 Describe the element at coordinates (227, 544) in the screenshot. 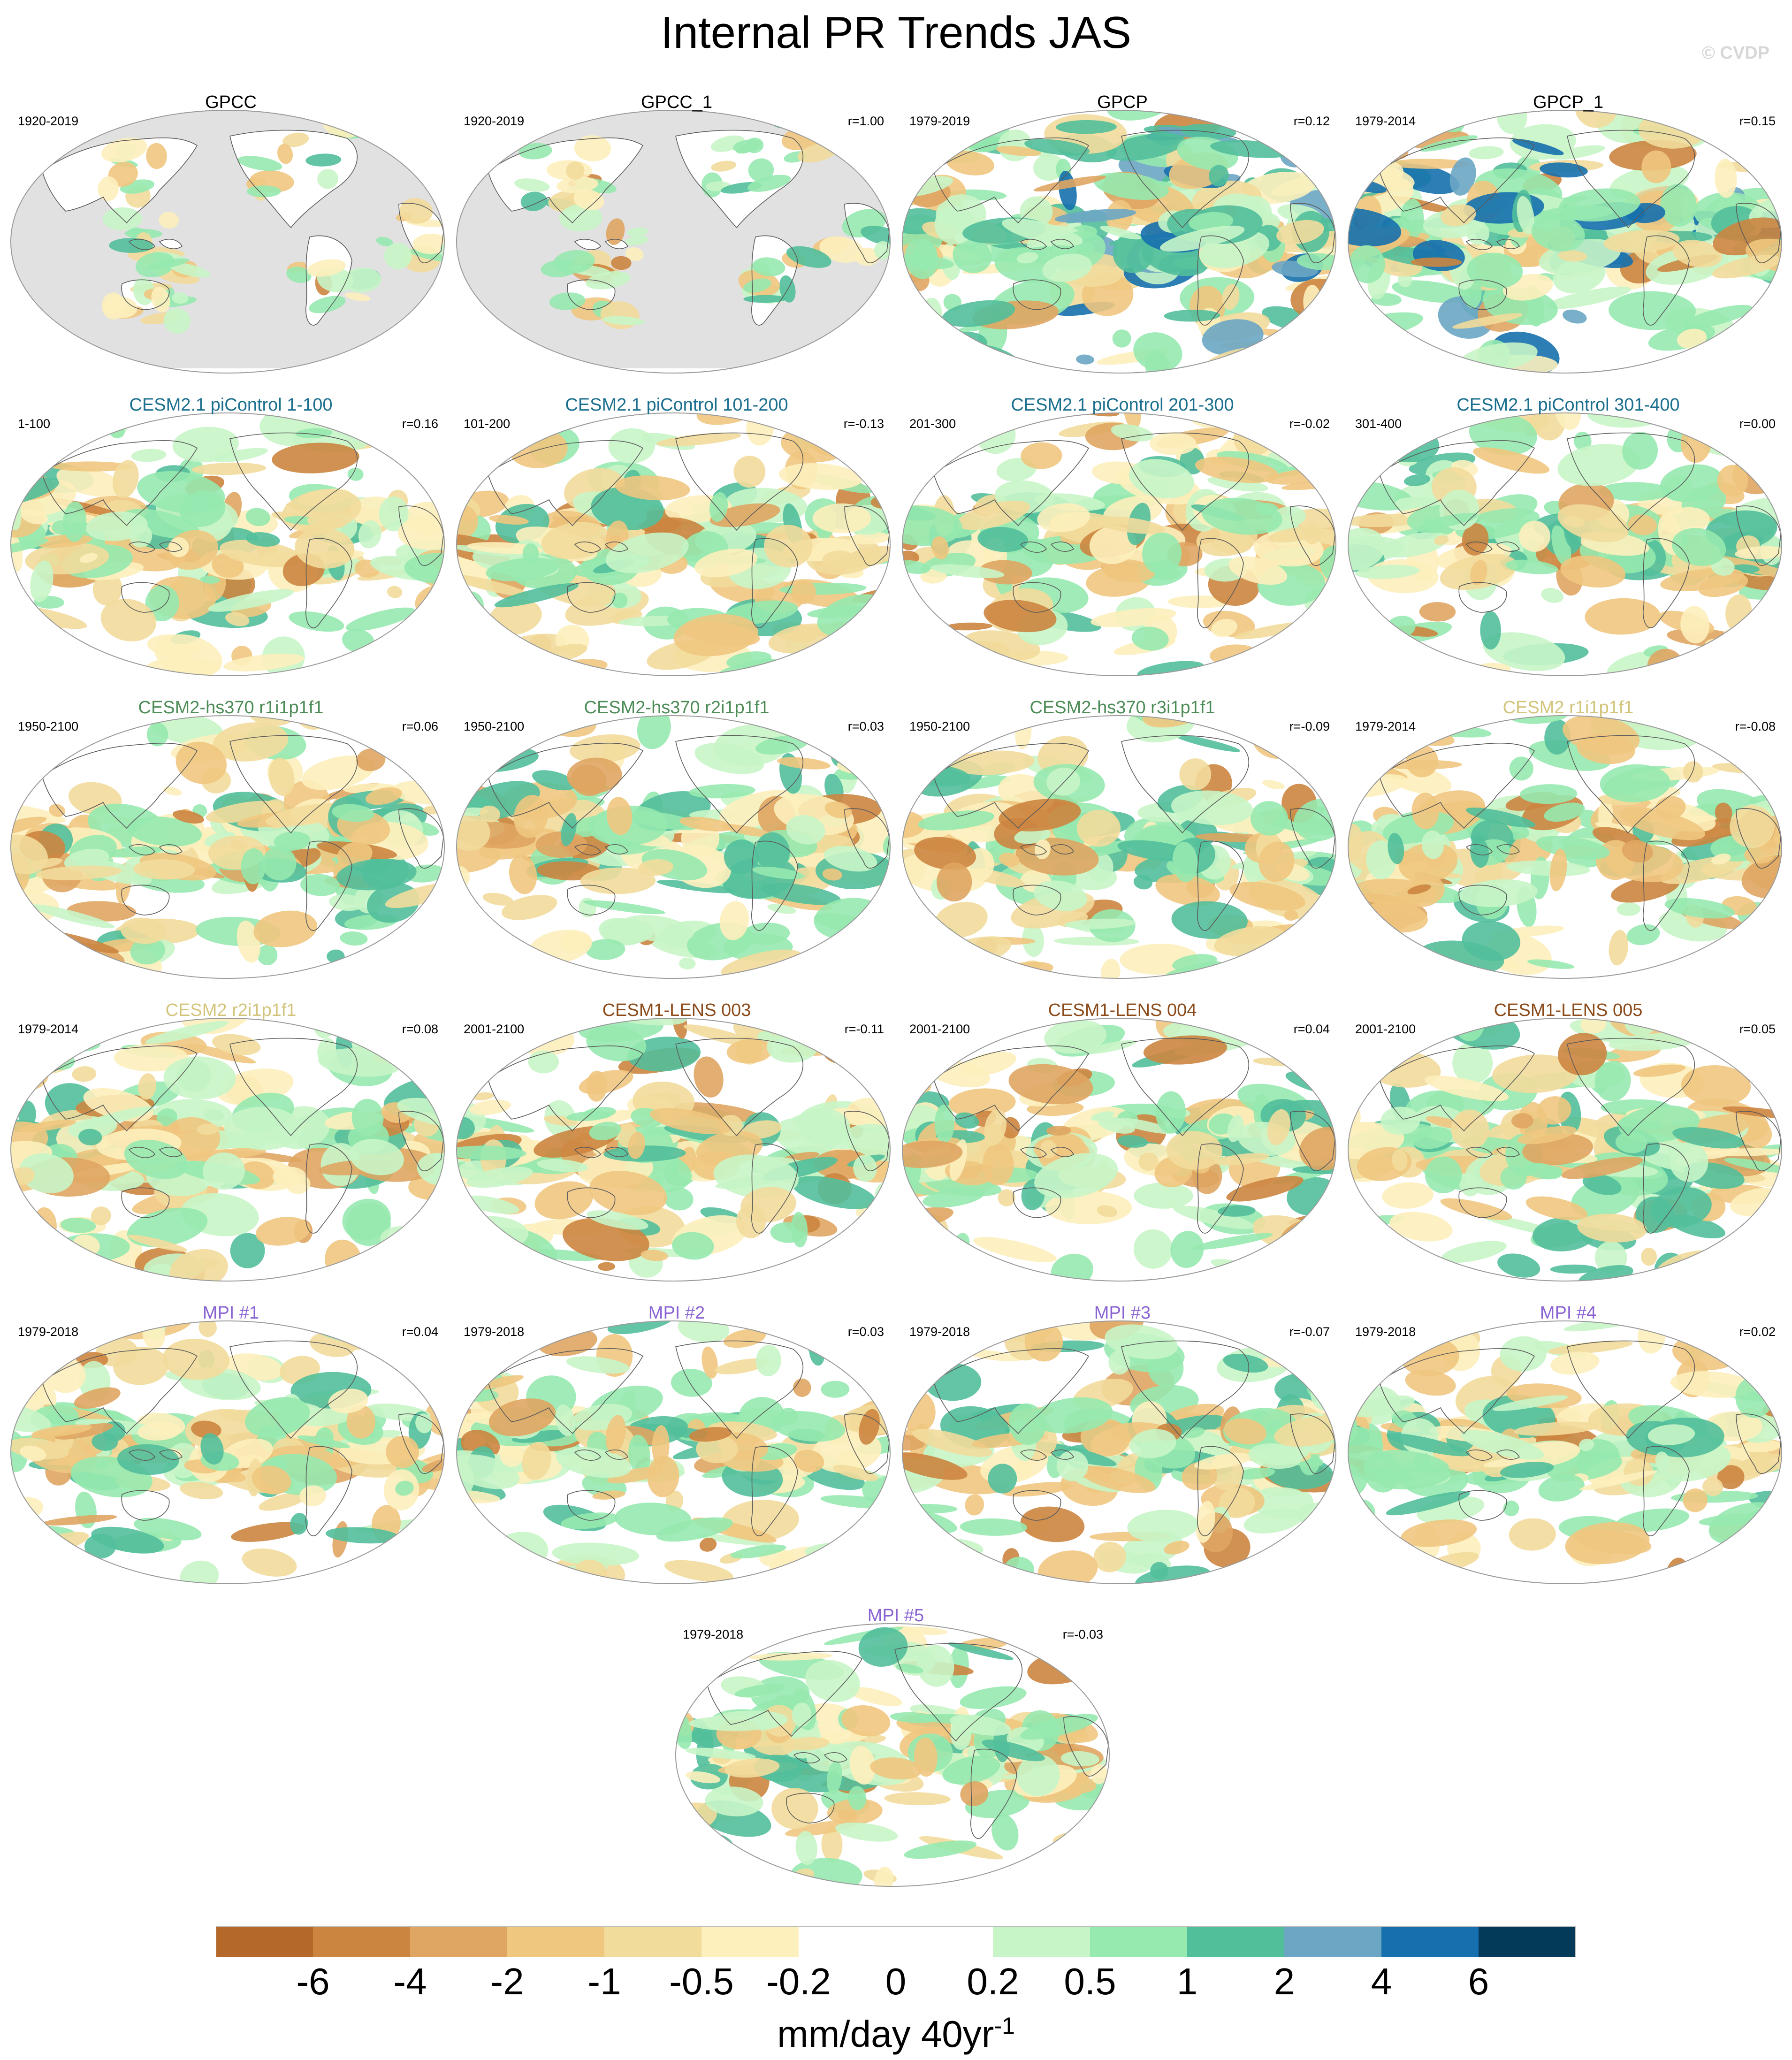

I see `world-map` at that location.